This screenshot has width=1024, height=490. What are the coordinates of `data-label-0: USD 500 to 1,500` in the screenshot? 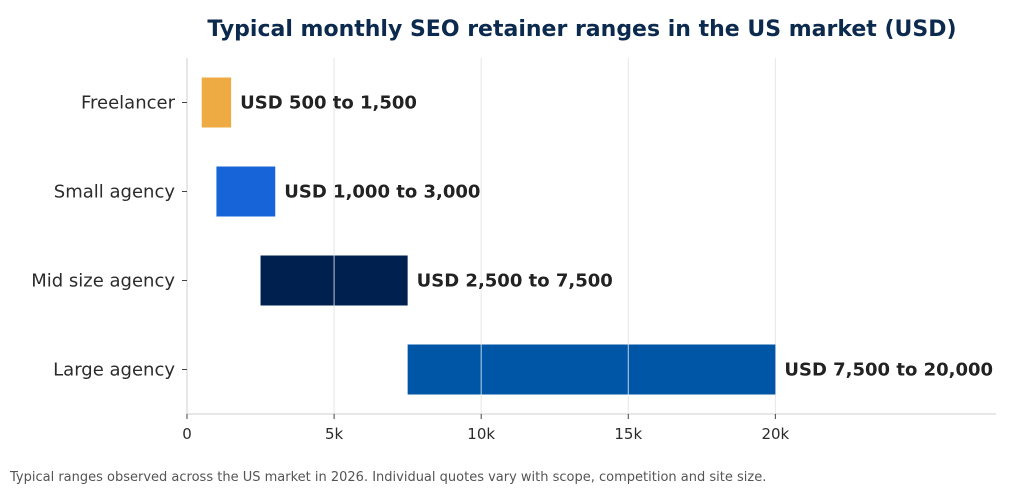 It's located at (328, 103).